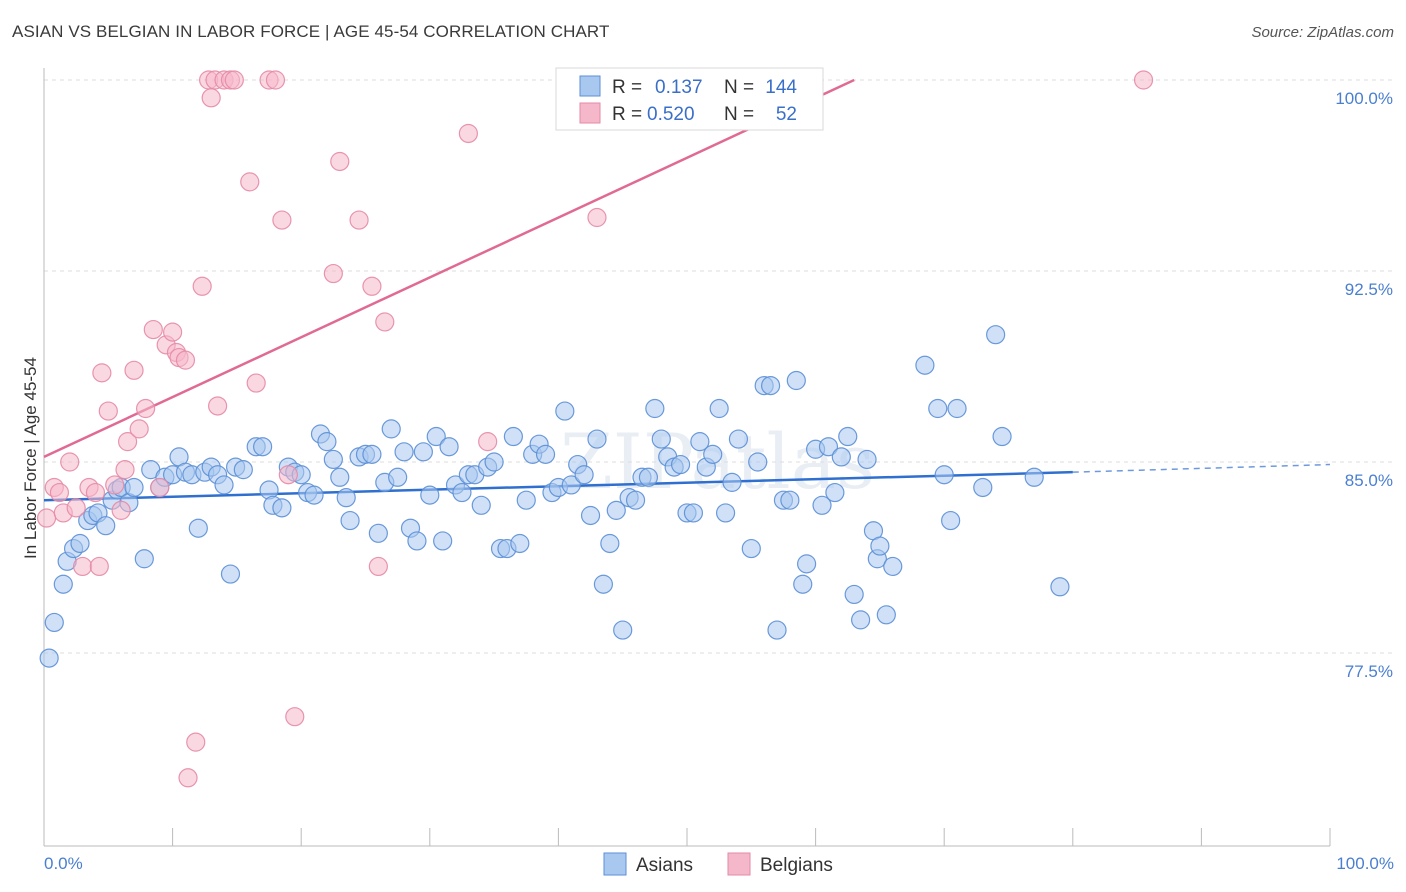  What do you see at coordinates (739, 87) in the screenshot?
I see `legend-n-label-asians: N =` at bounding box center [739, 87].